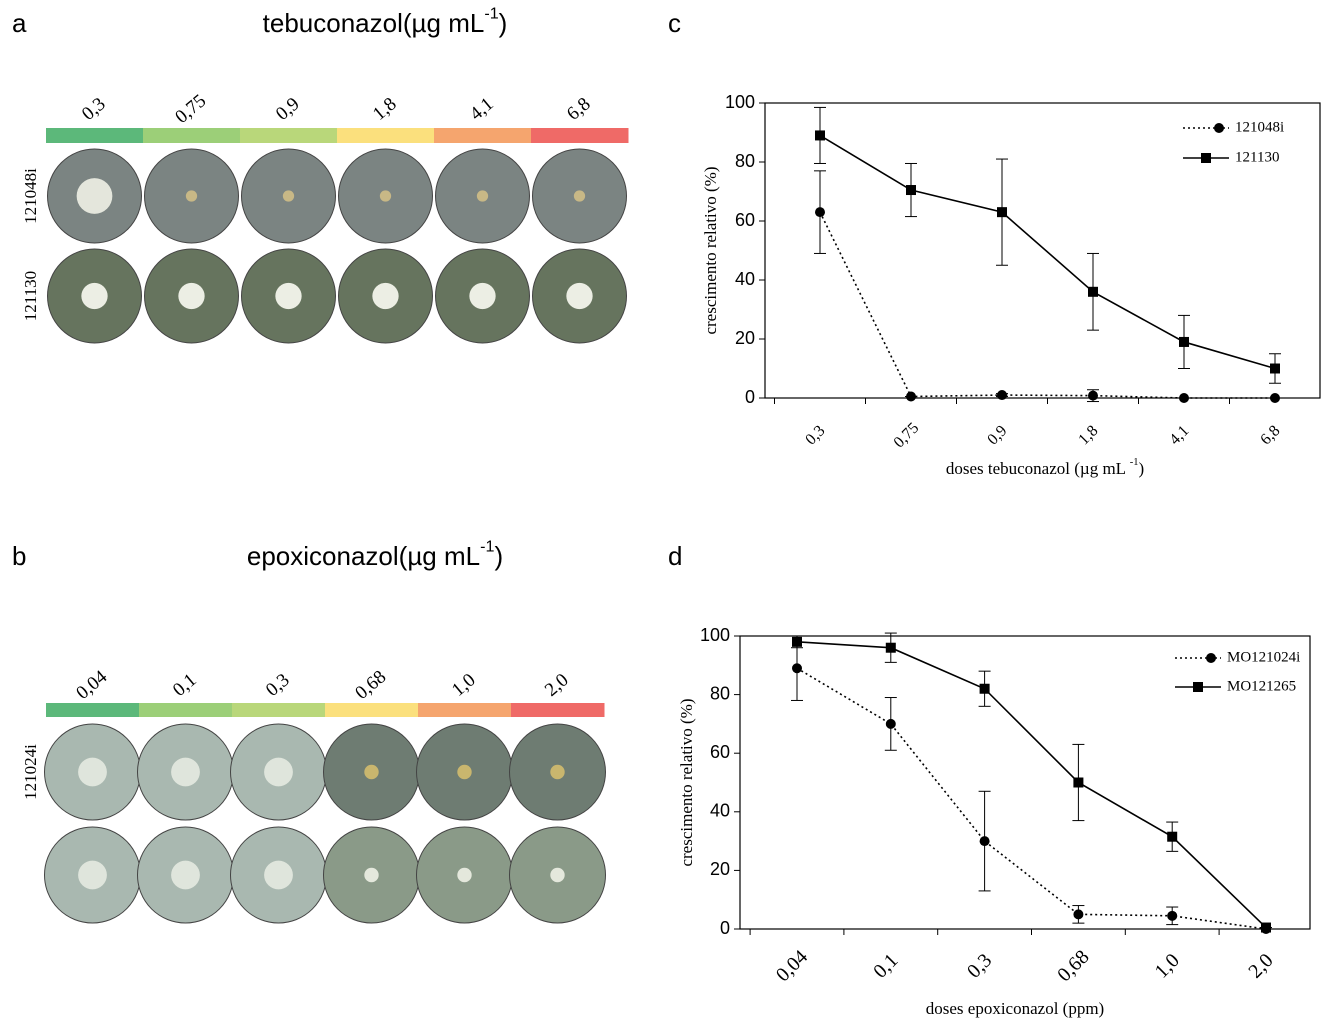  I want to click on title-text: doses tebuconazol (µg mL, so click(1038, 468).